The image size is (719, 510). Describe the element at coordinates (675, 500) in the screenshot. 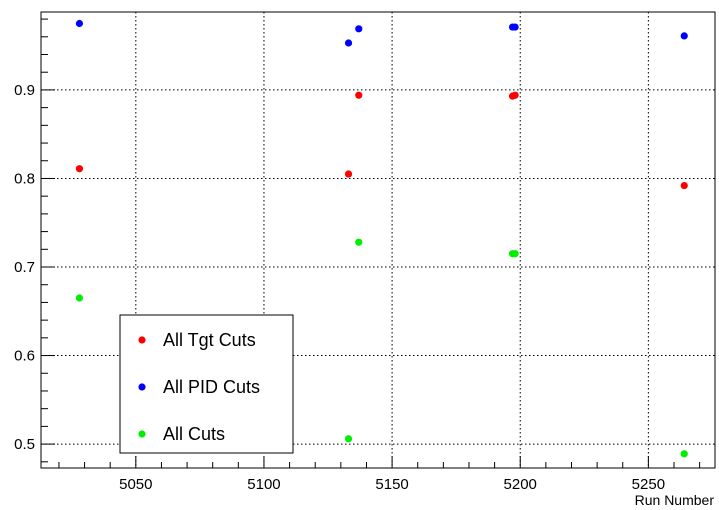

I see `x-axis-title: Run Number` at that location.